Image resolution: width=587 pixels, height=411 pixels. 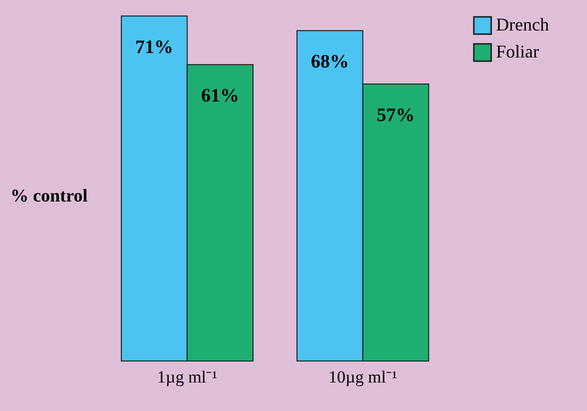 What do you see at coordinates (49, 196) in the screenshot?
I see `y-axis-title: % control` at bounding box center [49, 196].